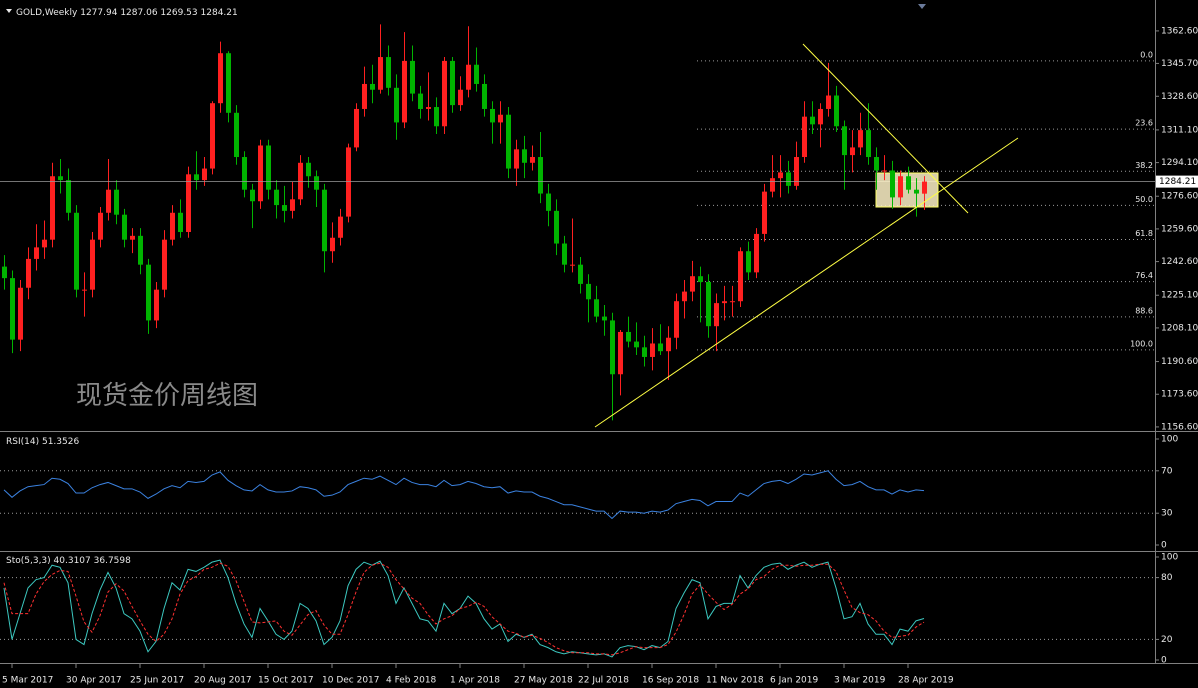 This screenshot has width=1198, height=688. I want to click on y-tick-label: 1328.60, so click(1179, 97).